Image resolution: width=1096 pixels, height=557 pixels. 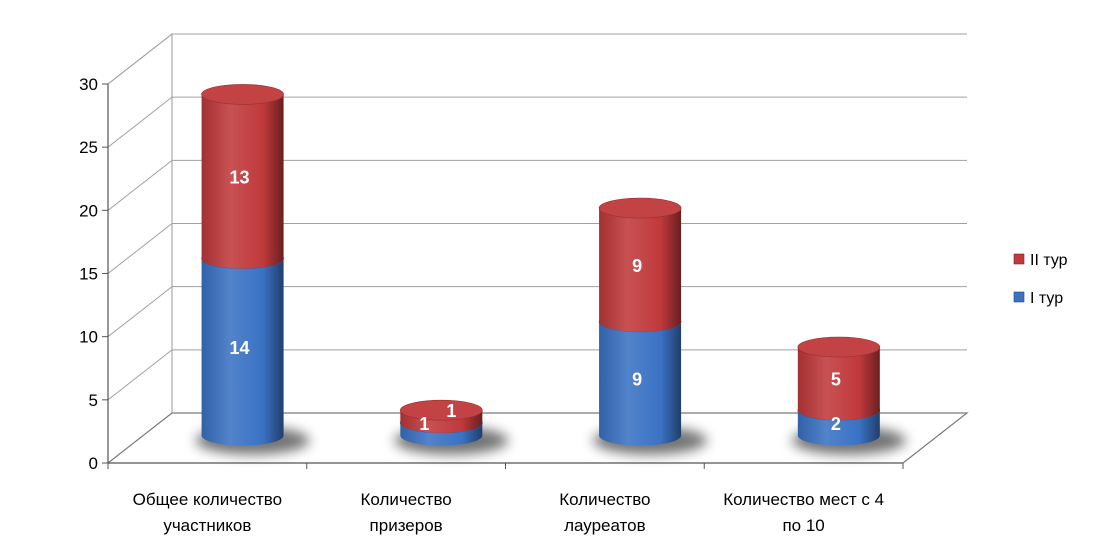 I want to click on y-tick-label: 25, so click(x=88, y=147).